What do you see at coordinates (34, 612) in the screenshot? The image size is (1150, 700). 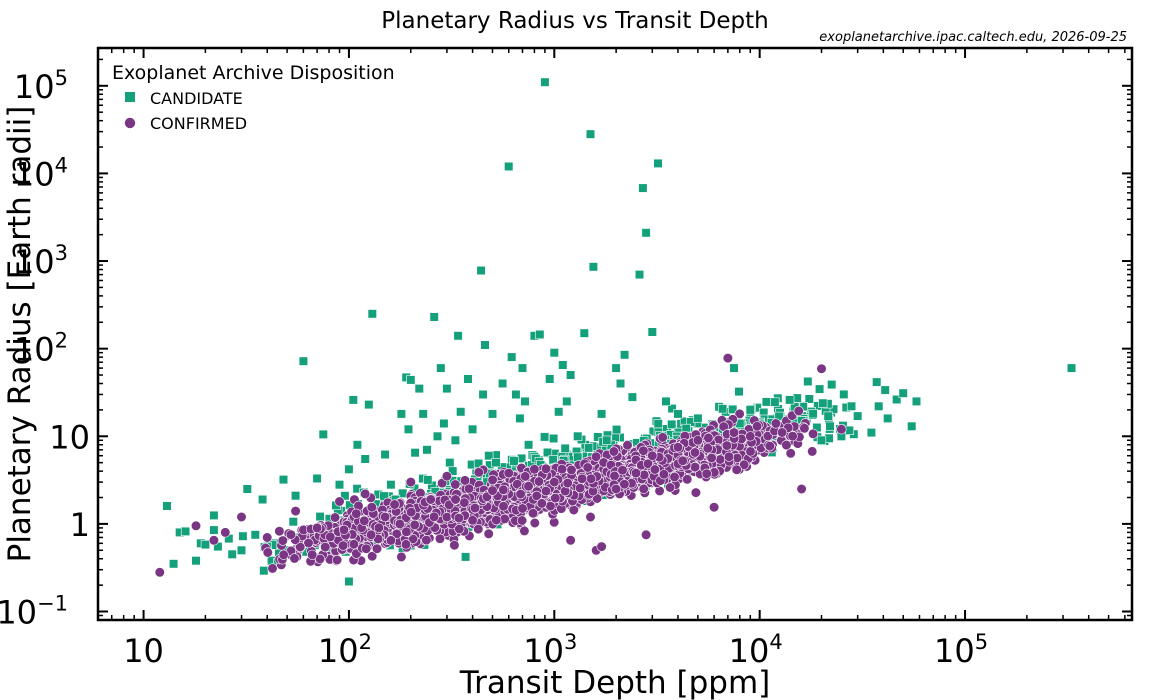 I see `y-tick-label: 10⁻¹` at bounding box center [34, 612].